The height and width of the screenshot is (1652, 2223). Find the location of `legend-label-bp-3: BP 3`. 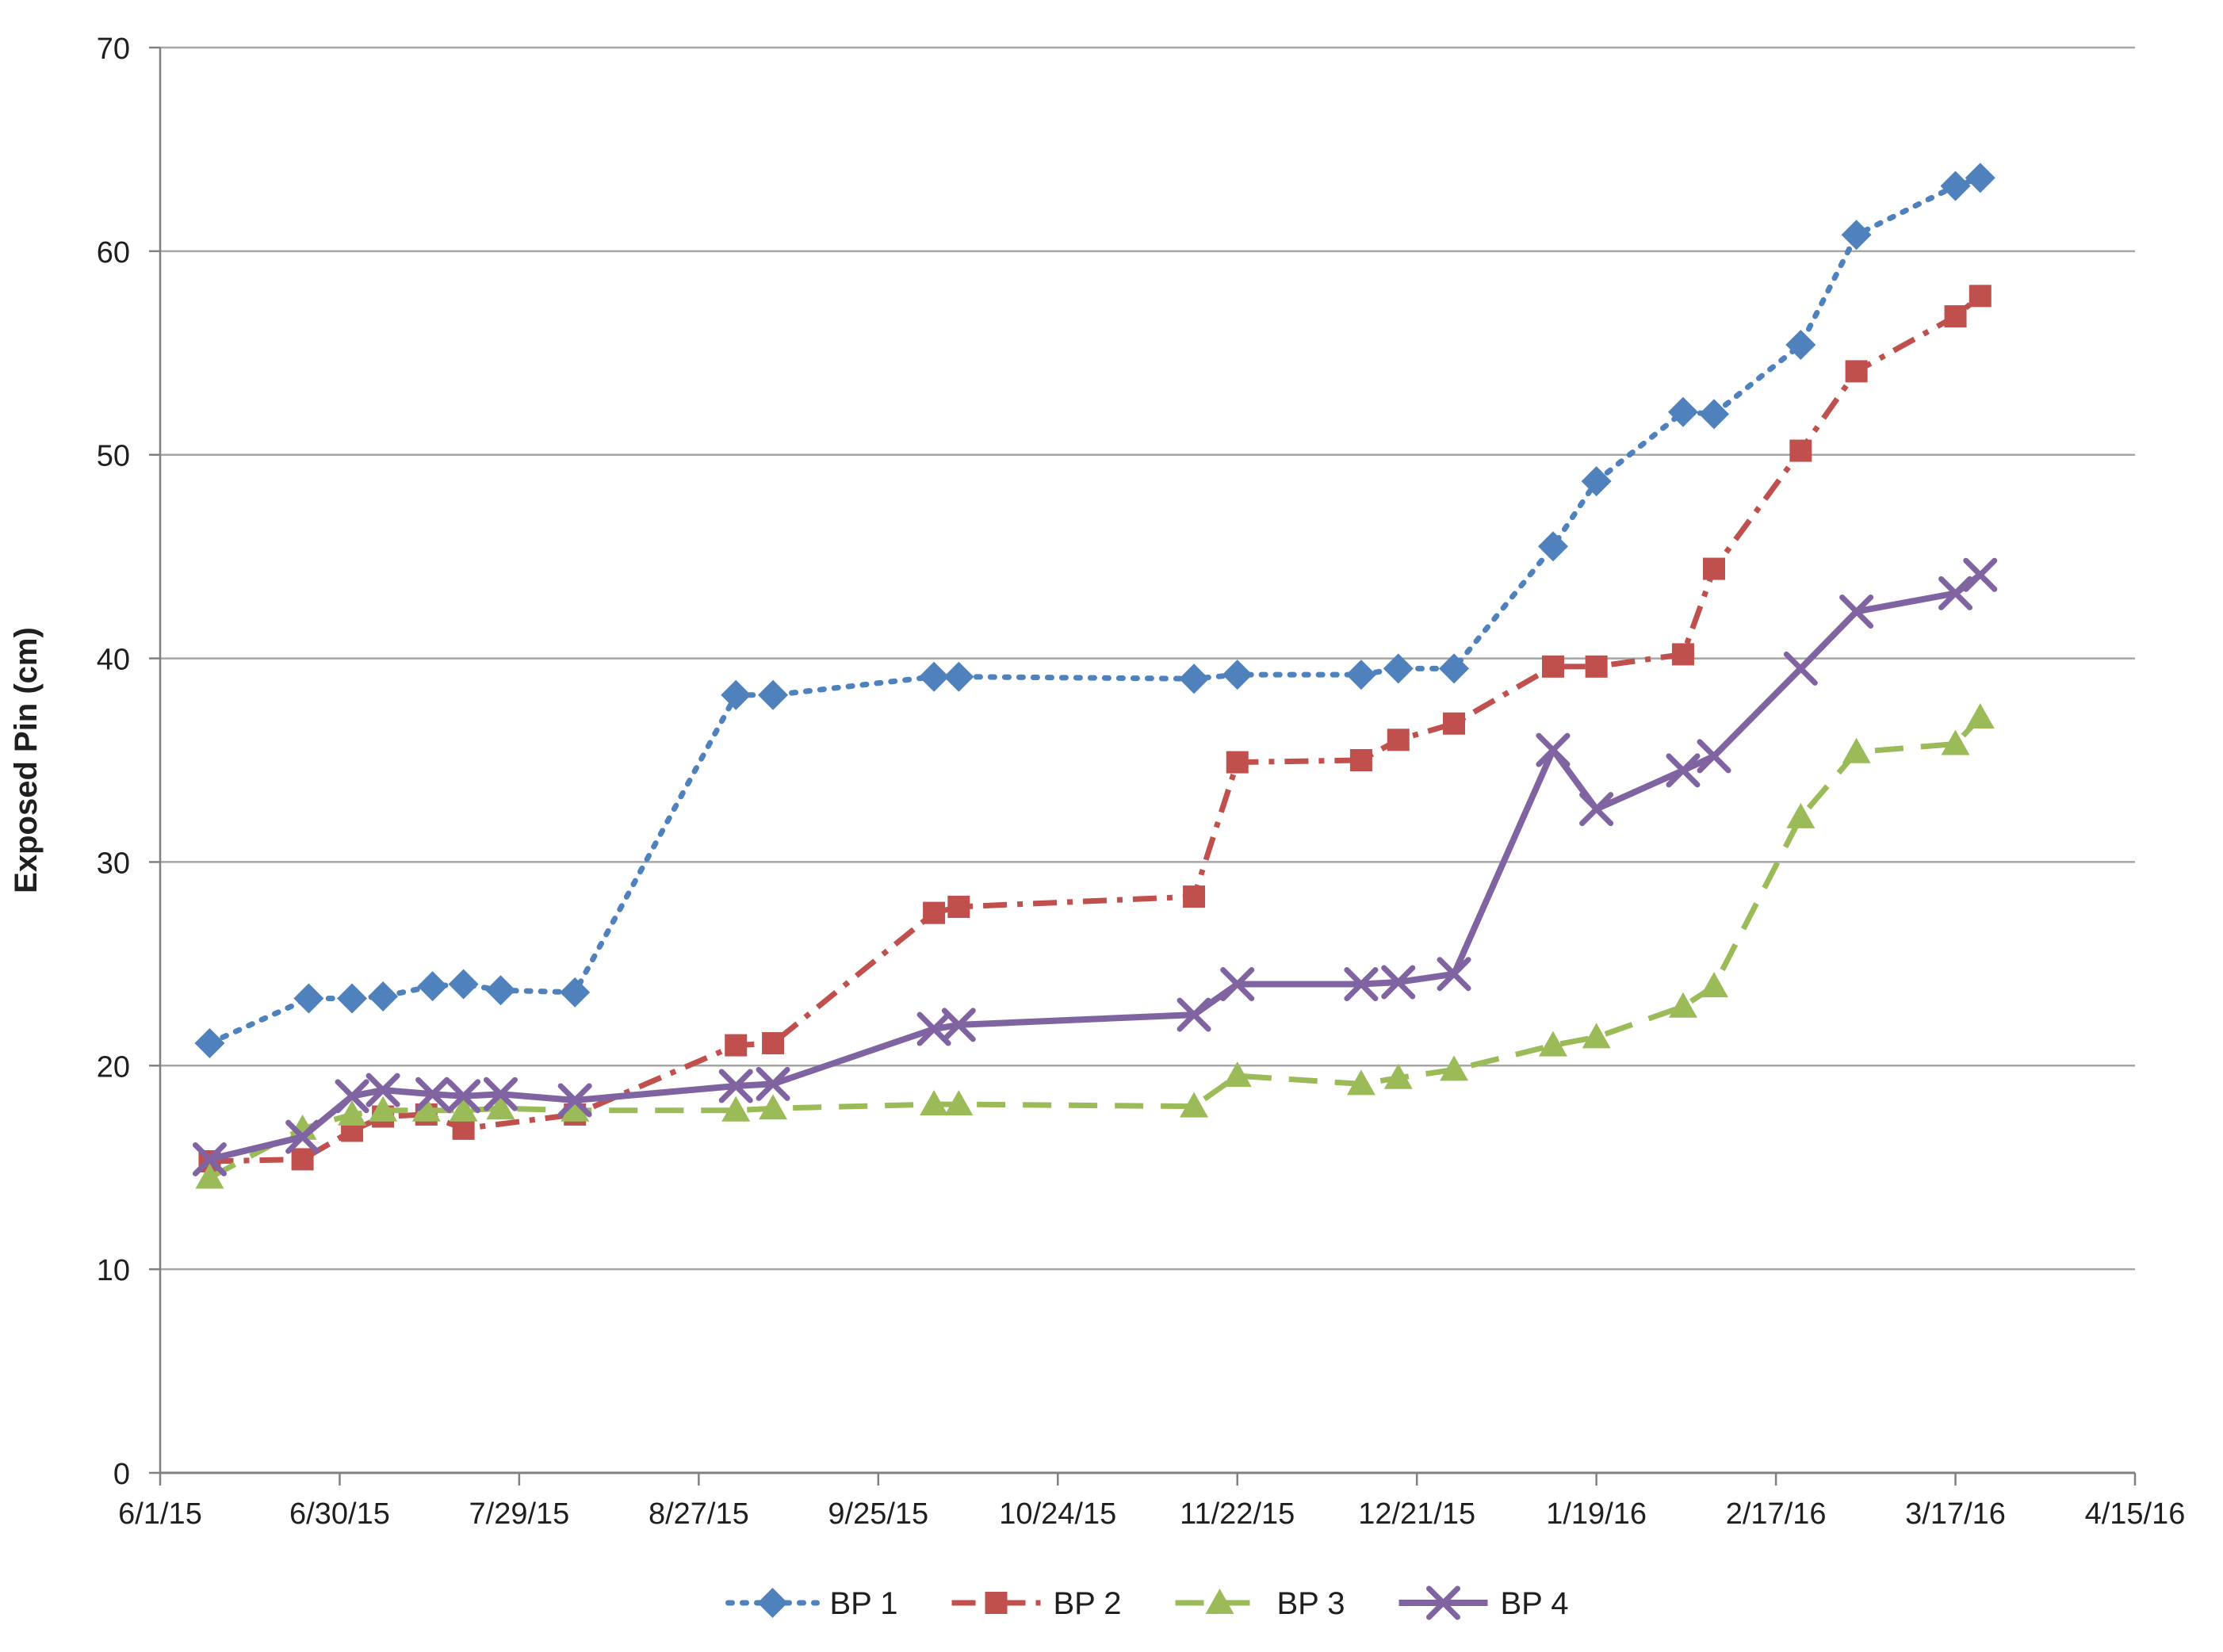

legend-label-bp-3: BP 3 is located at coordinates (1311, 1604).